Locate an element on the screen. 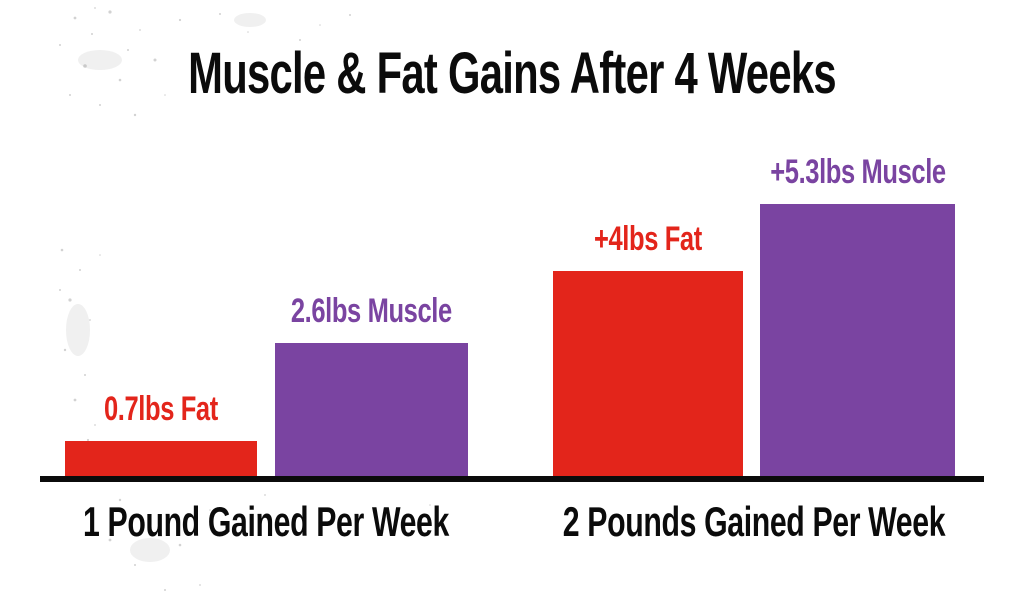 The image size is (1024, 599). category-label-2: 2 Pounds Gained Per Week is located at coordinates (754, 521).